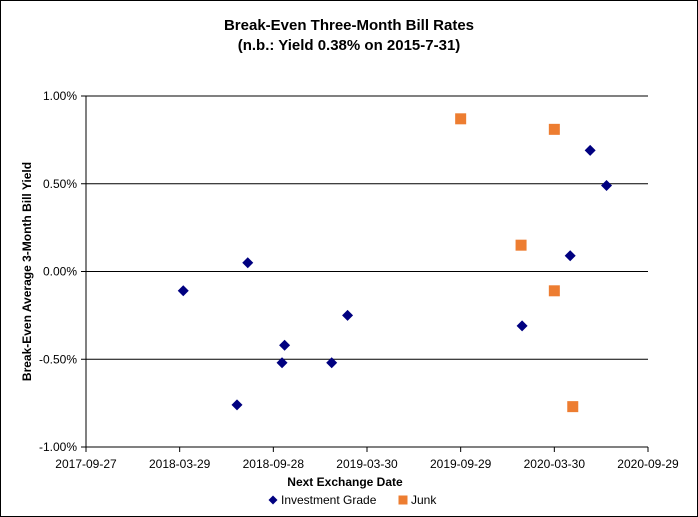 Image resolution: width=698 pixels, height=517 pixels. What do you see at coordinates (329, 500) in the screenshot?
I see `legend-label-investment-grade: Investment Grade` at bounding box center [329, 500].